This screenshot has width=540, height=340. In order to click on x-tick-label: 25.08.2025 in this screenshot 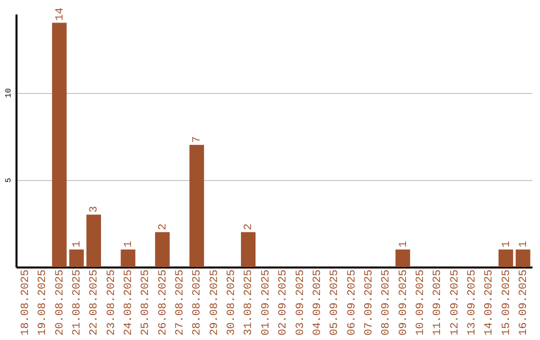, I will do `click(146, 303)`.